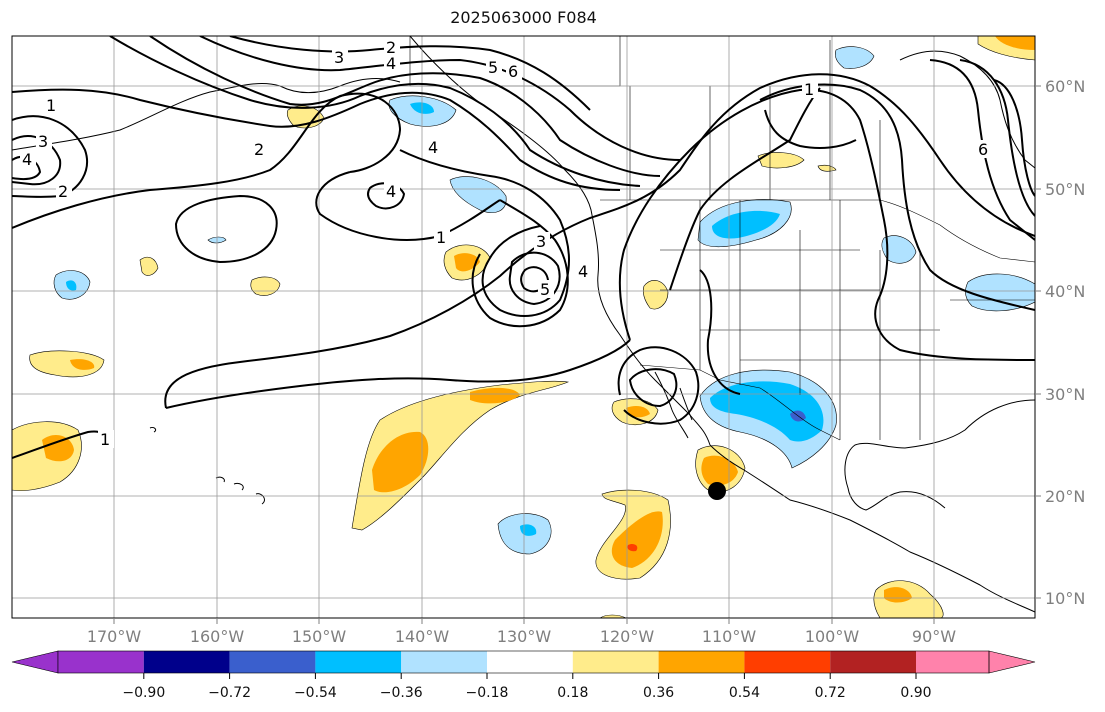 The width and height of the screenshot is (1105, 712). What do you see at coordinates (744, 693) in the screenshot?
I see `colorbar-tick-label: 0.54` at bounding box center [744, 693].